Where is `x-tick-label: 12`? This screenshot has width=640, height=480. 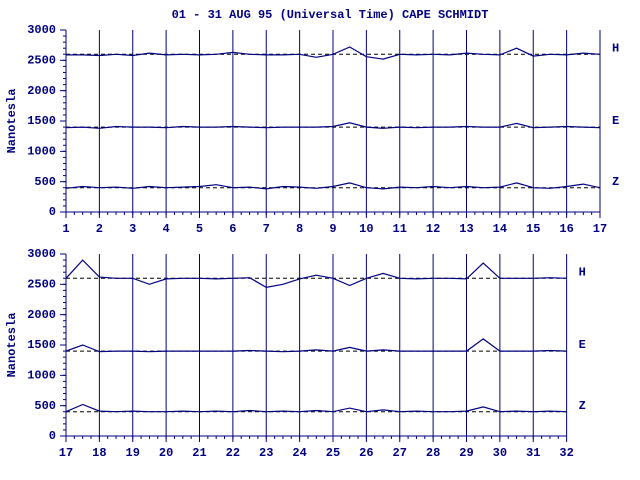
x-tick-label: 12 is located at coordinates (433, 229).